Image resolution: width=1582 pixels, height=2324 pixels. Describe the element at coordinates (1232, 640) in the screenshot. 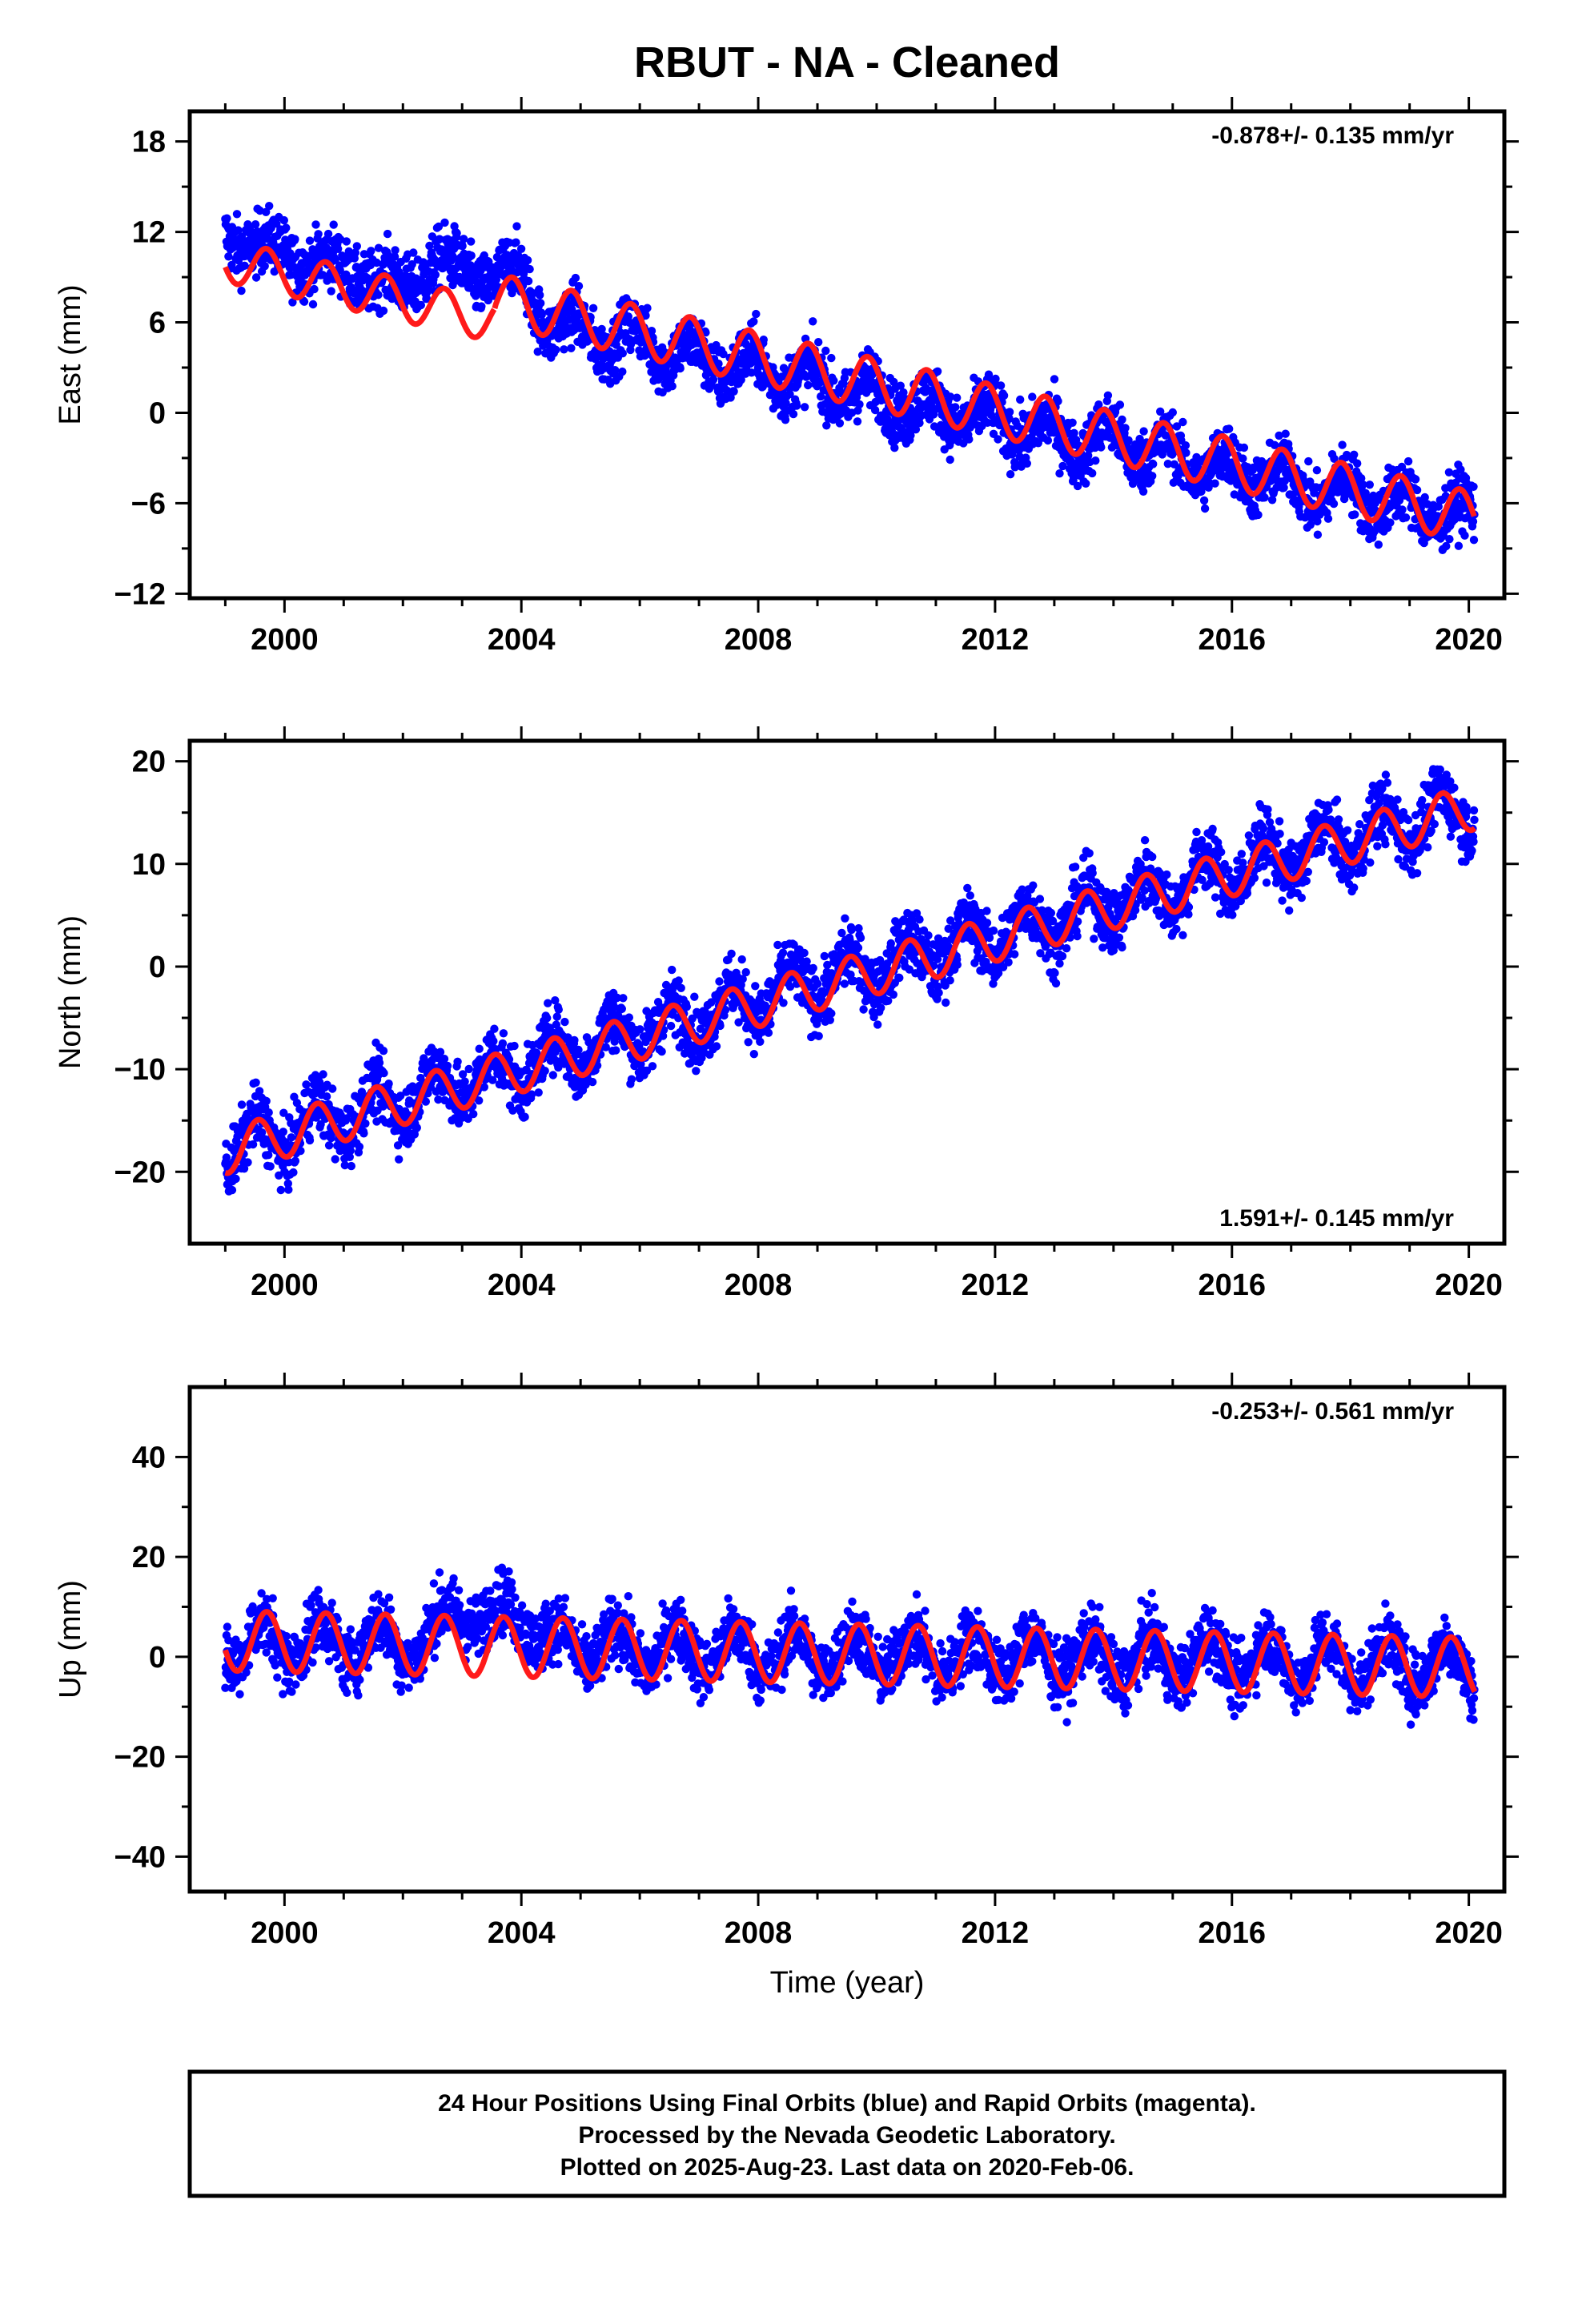

I see `x-tick-label: 2016` at that location.